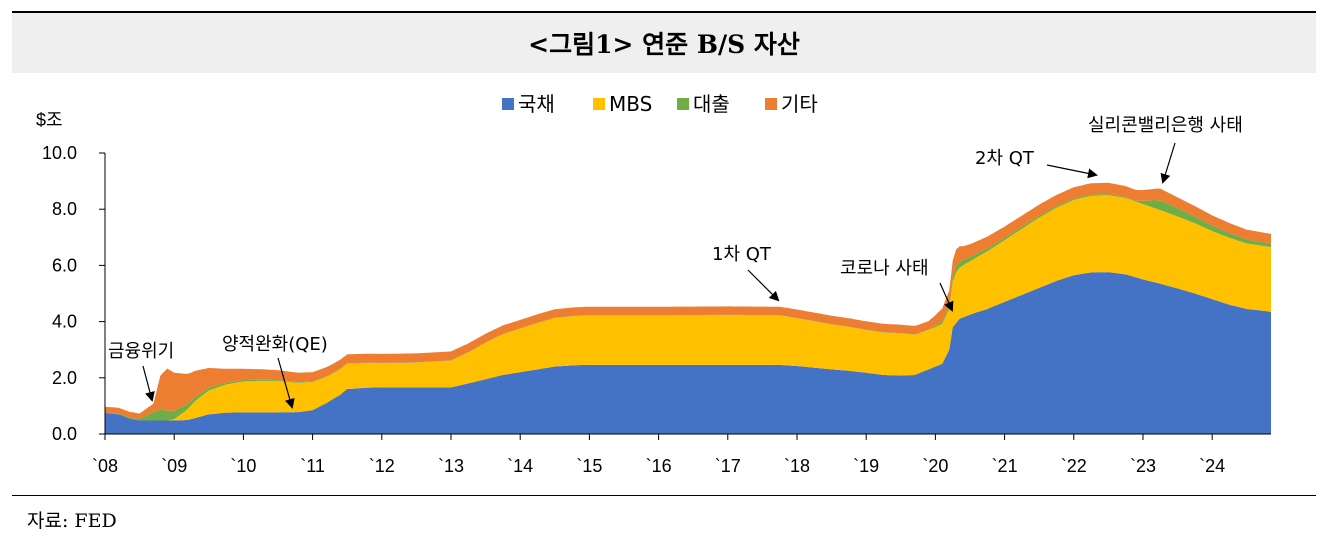 The height and width of the screenshot is (538, 1336). I want to click on x-tick-label: `22, so click(1074, 466).